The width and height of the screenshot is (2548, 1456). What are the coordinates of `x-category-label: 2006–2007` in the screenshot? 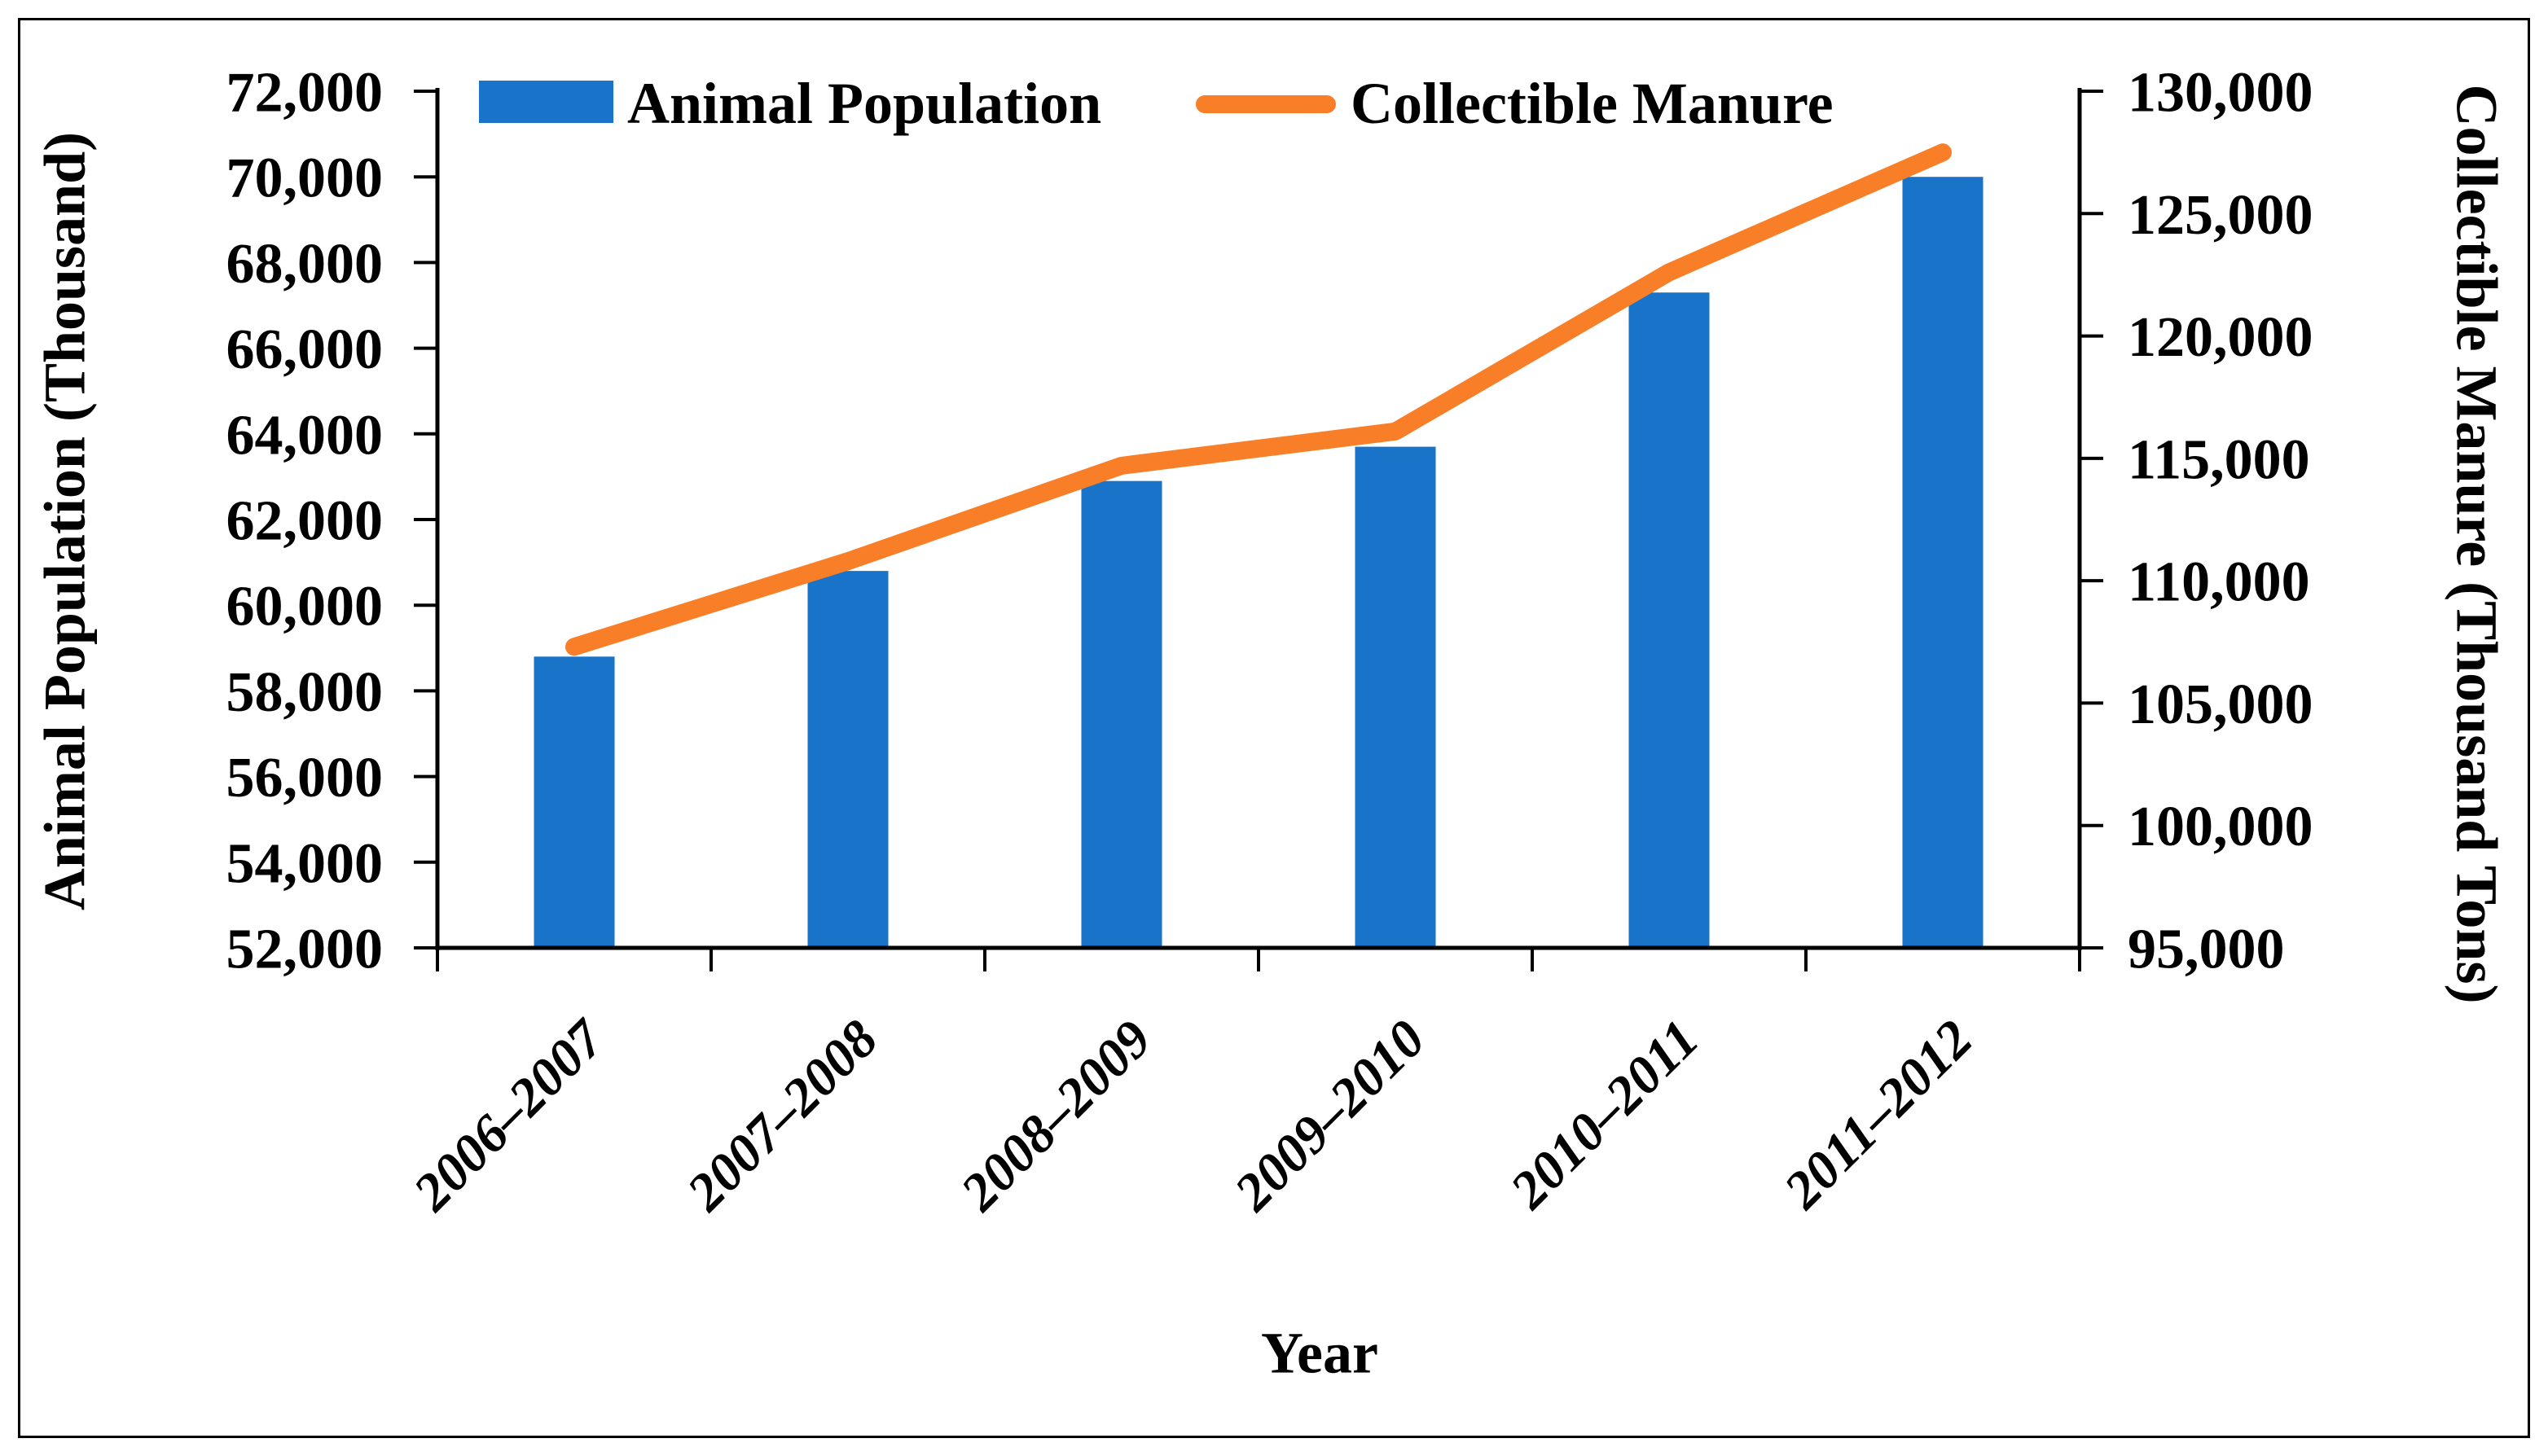 It's located at (509, 1114).